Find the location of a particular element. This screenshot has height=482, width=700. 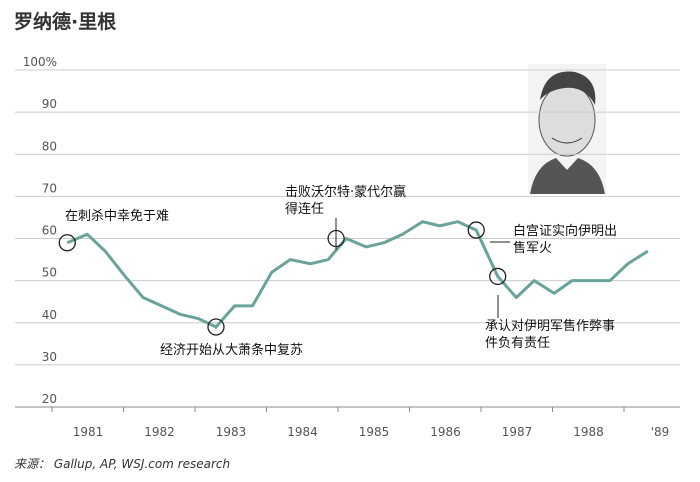

x-tick-label: 1983 is located at coordinates (231, 432).